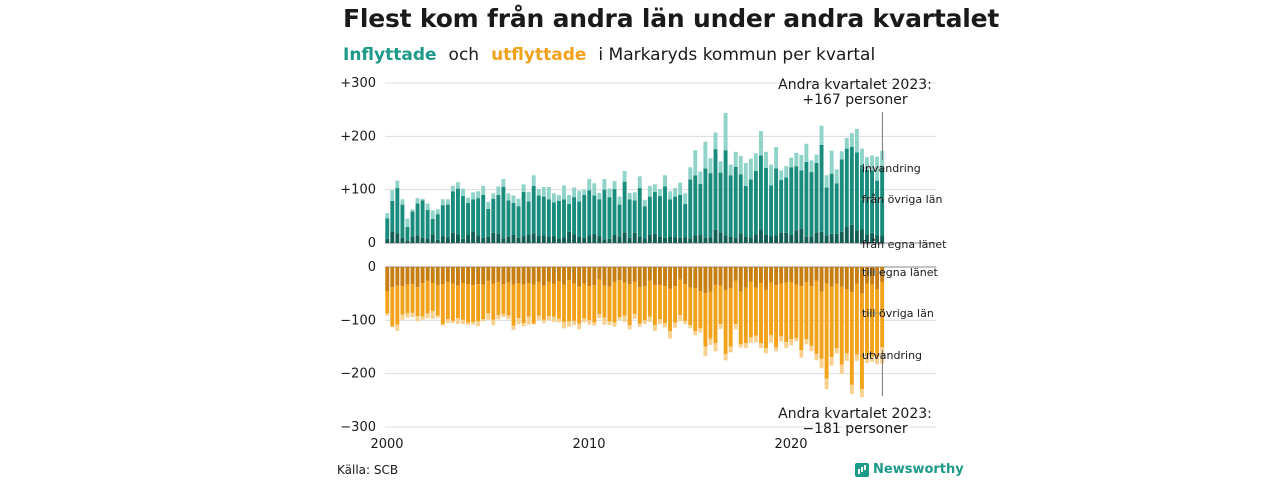 Image resolution: width=1280 pixels, height=480 pixels. I want to click on x-tick-label: 2020, so click(790, 444).